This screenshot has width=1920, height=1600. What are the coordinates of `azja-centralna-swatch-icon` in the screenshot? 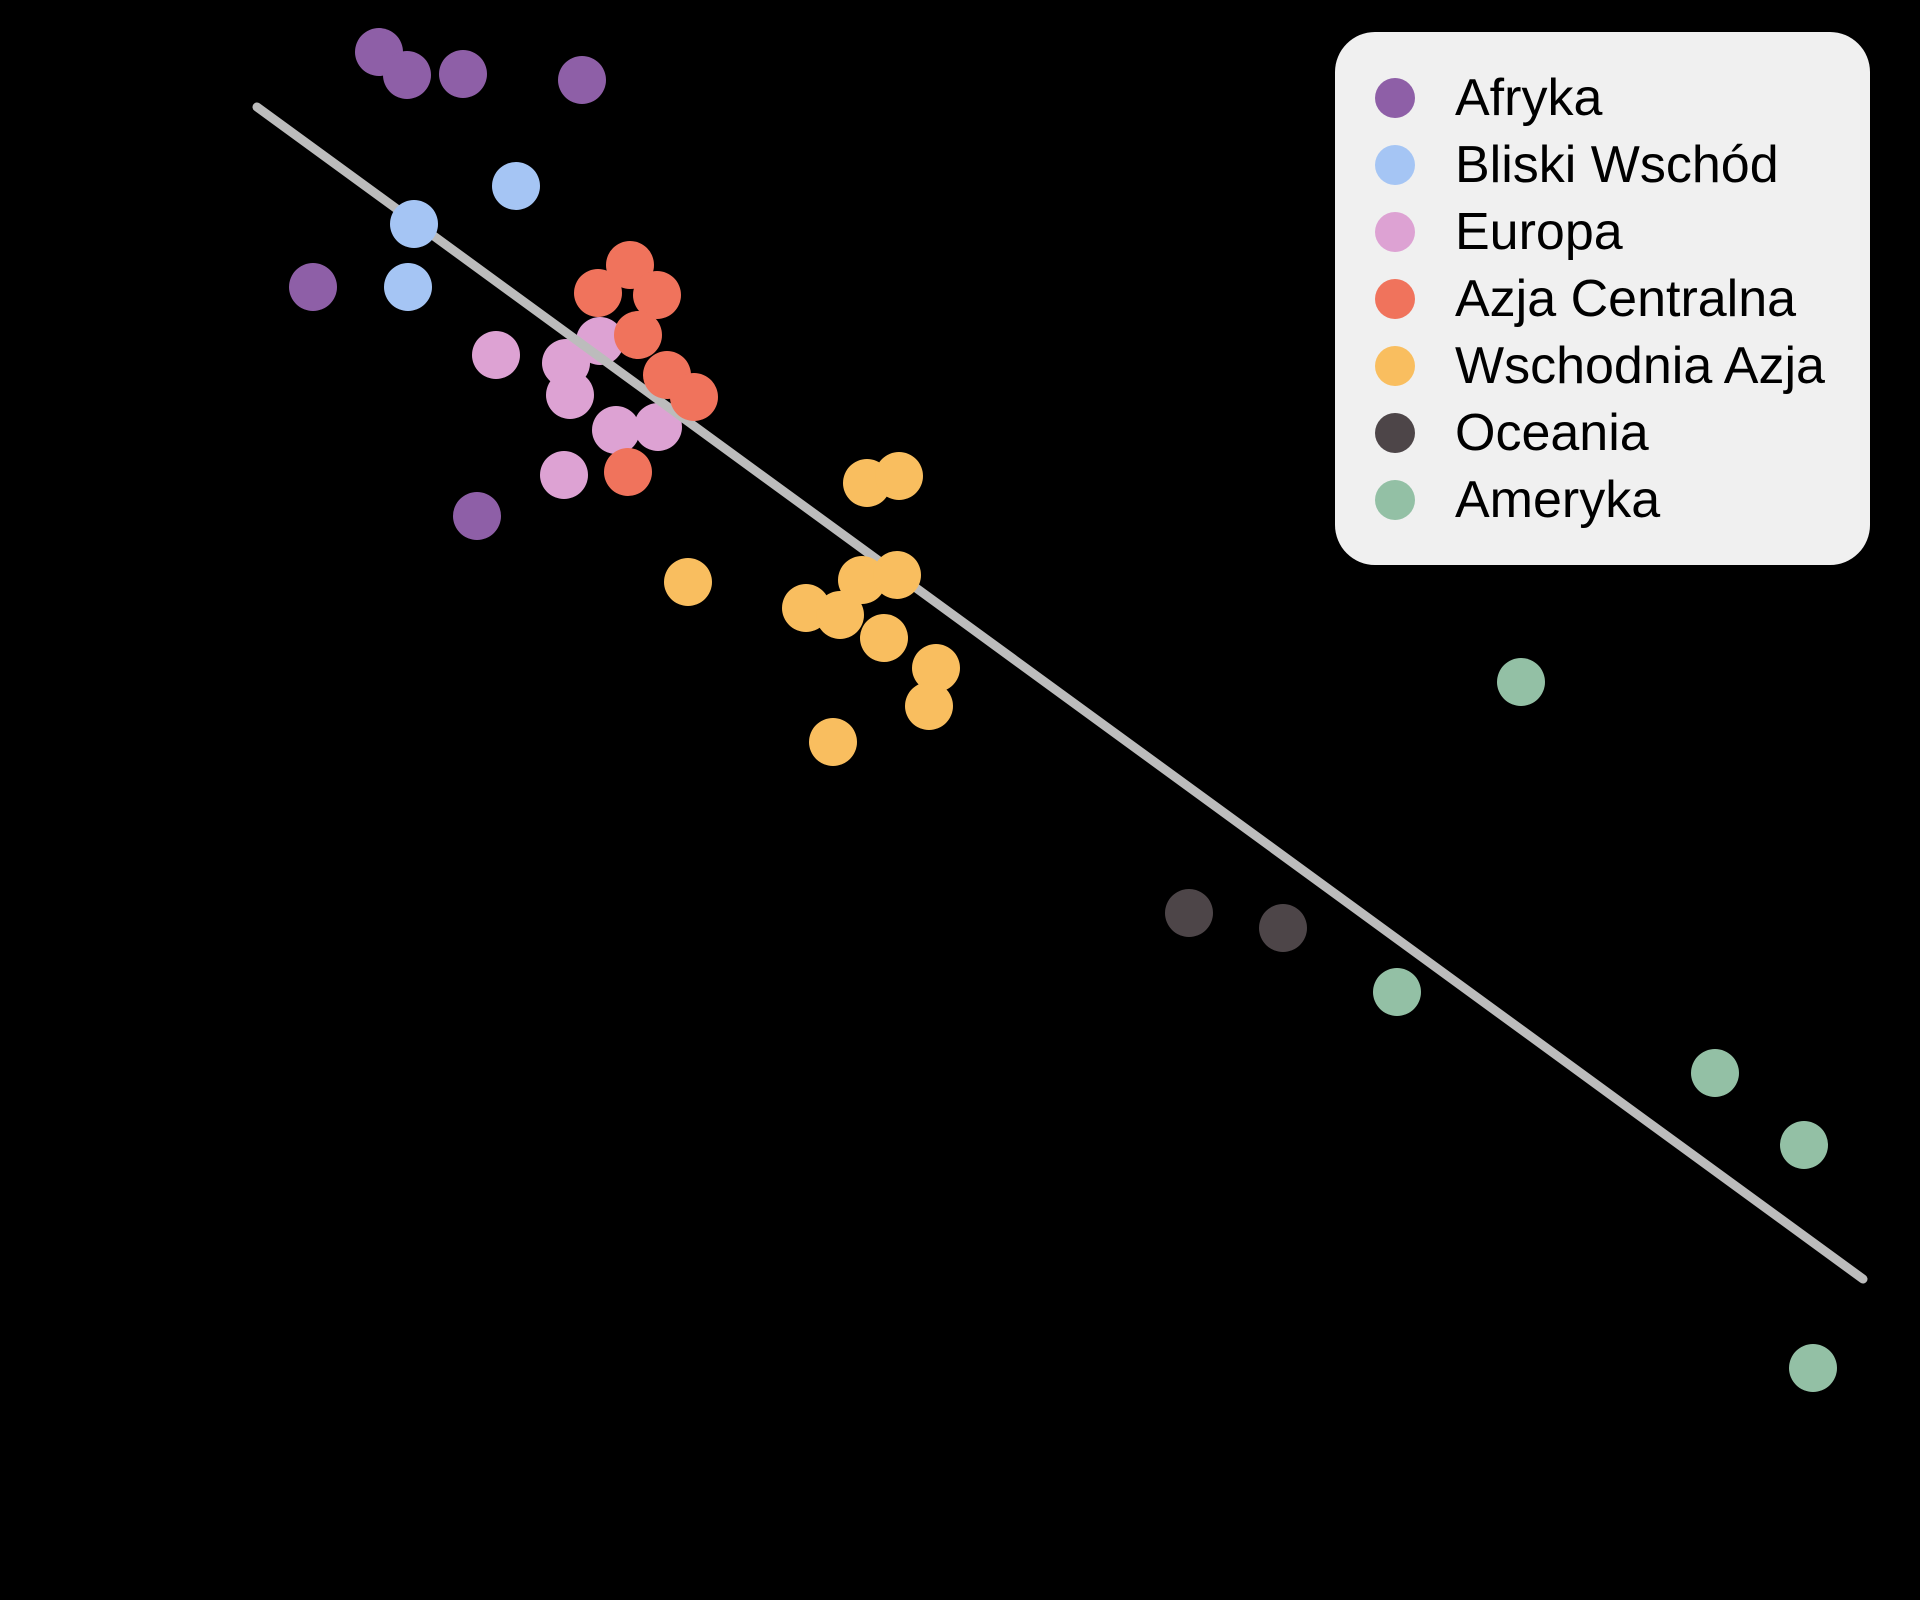 It's located at (1395, 298).